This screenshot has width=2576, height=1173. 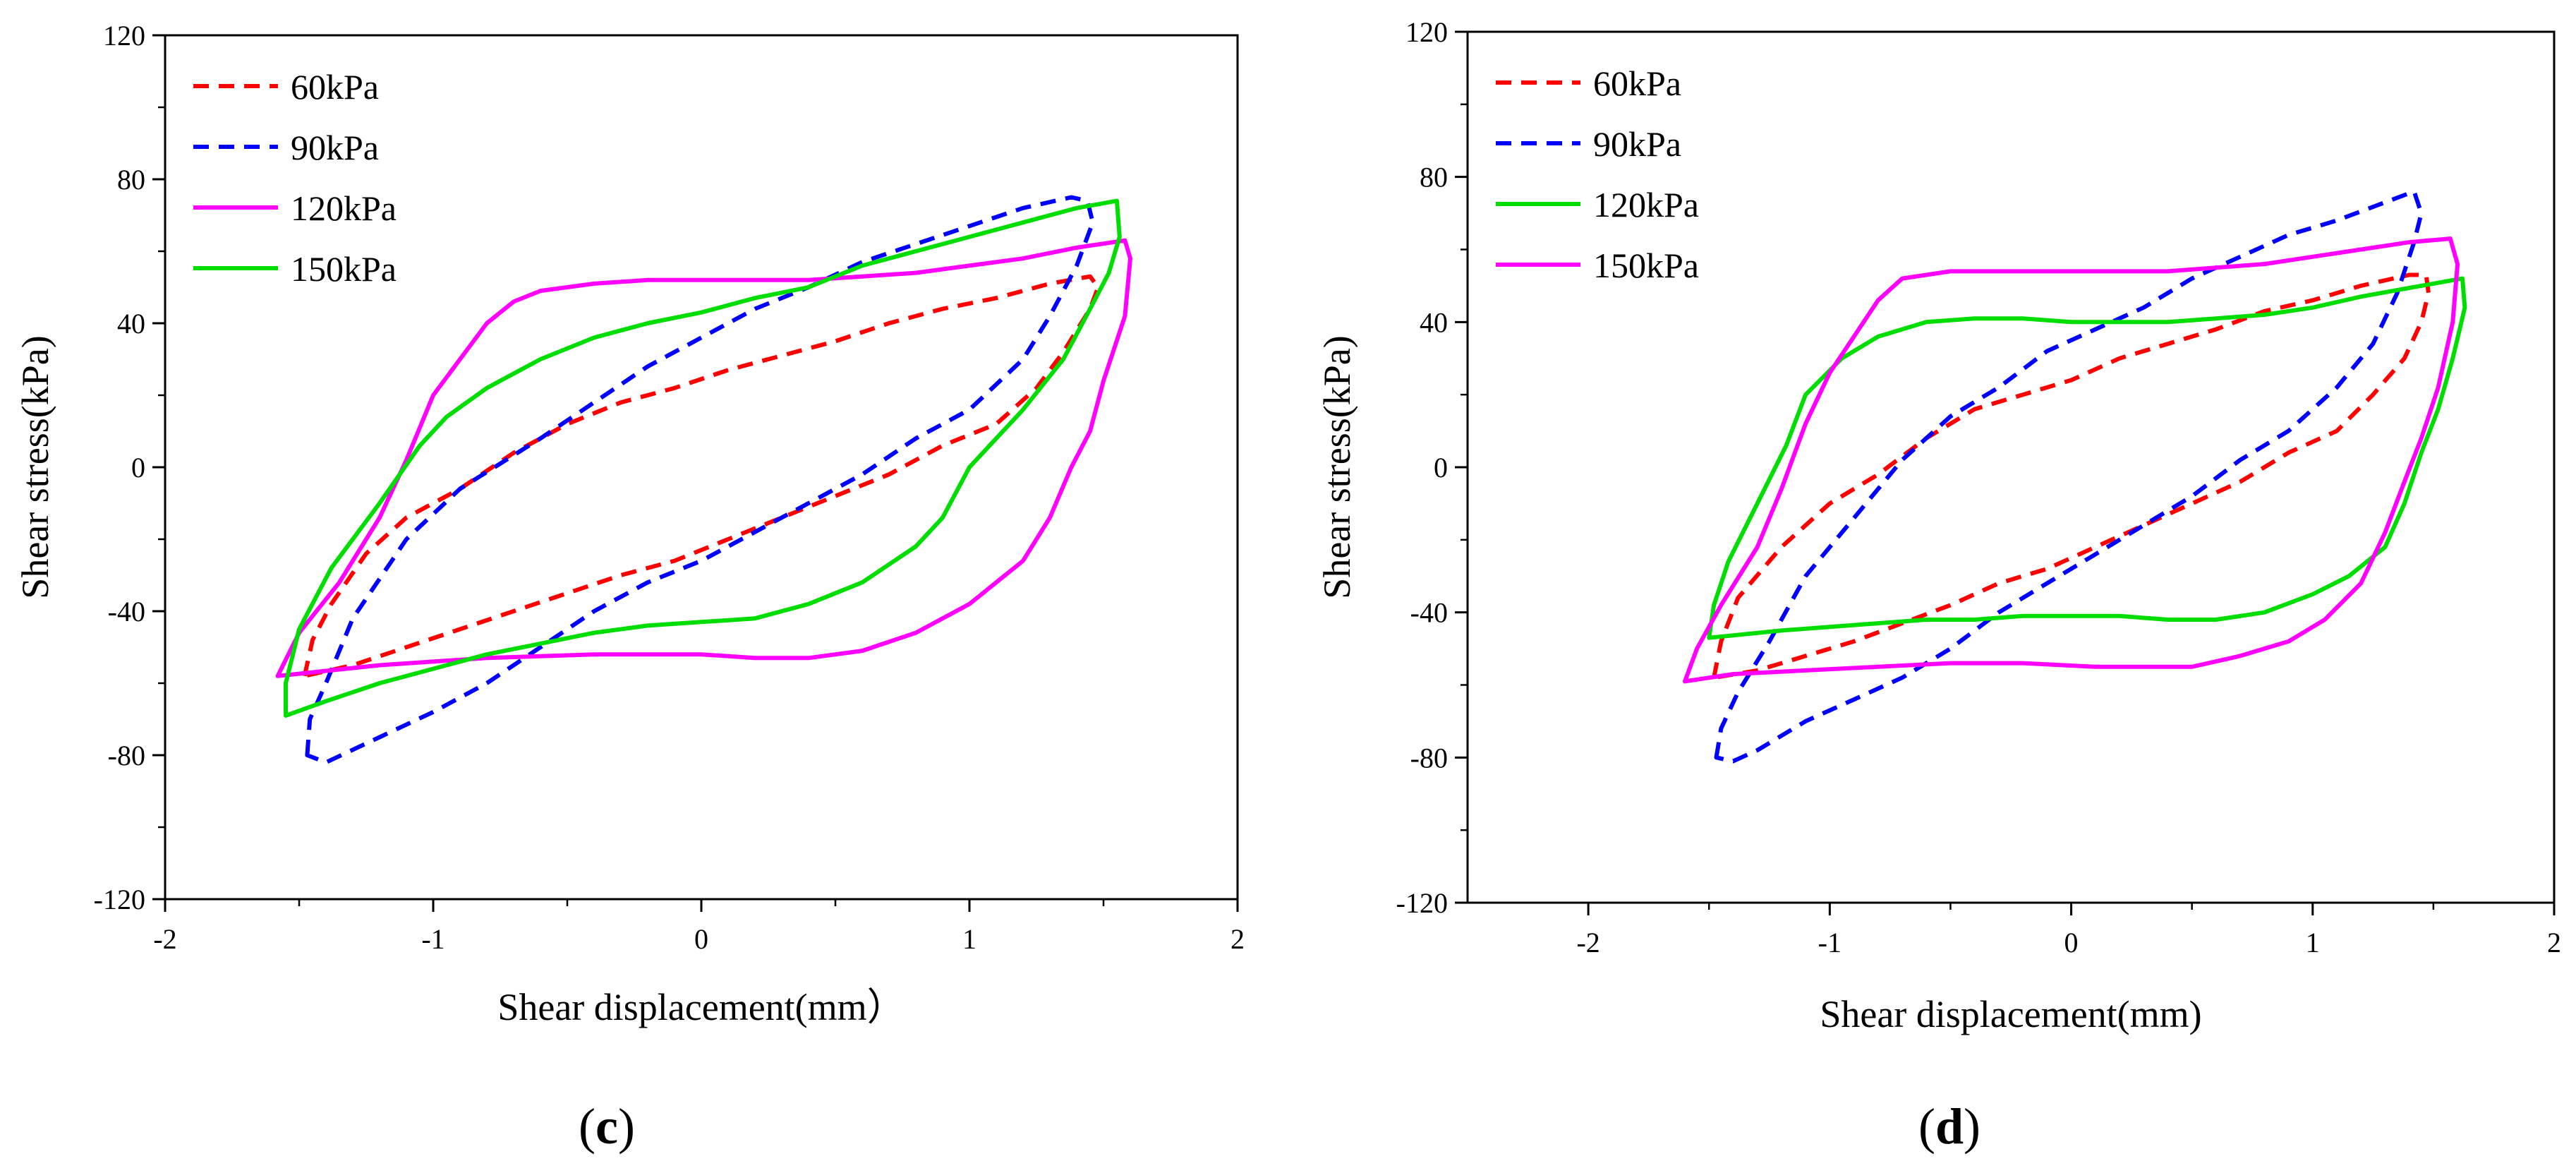 I want to click on panel-letter: c, so click(x=607, y=1126).